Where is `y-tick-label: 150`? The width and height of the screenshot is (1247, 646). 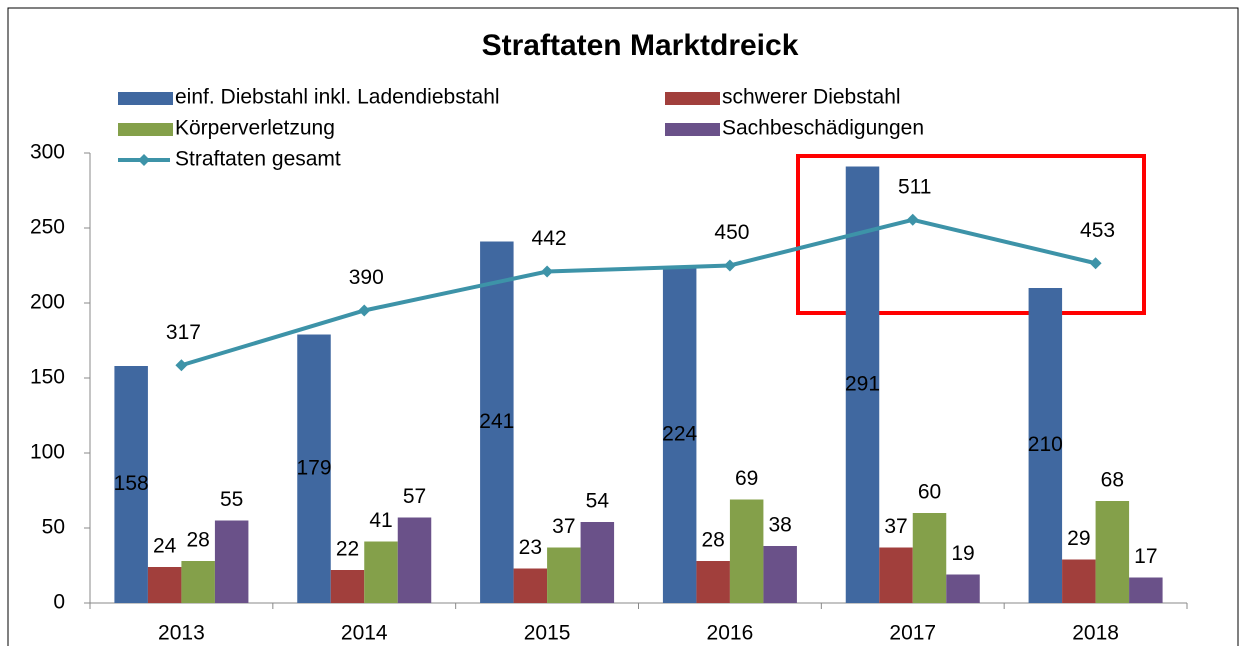 y-tick-label: 150 is located at coordinates (47, 377).